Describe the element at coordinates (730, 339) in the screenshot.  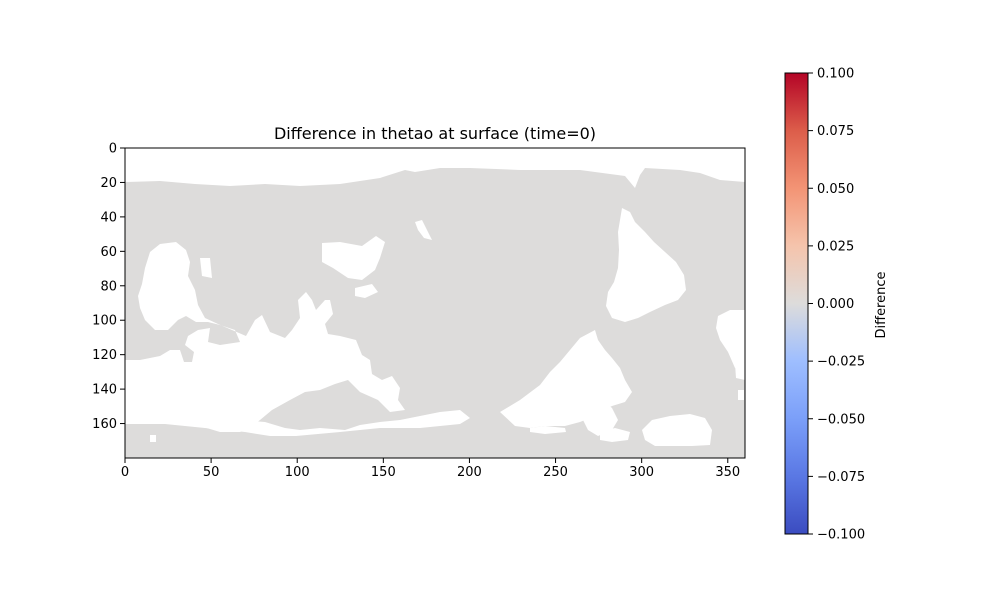
I see `land-east-right` at that location.